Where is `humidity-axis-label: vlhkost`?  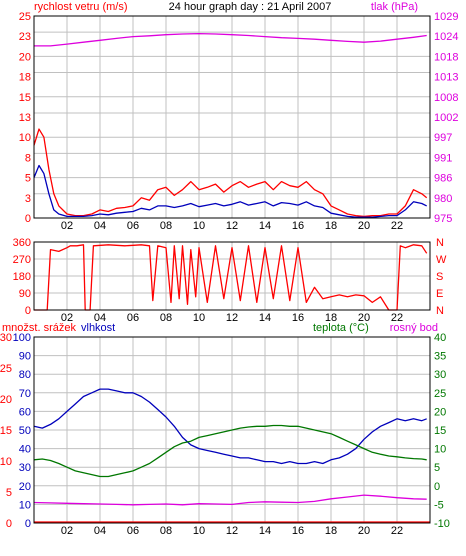 humidity-axis-label: vlhkost is located at coordinates (98, 328).